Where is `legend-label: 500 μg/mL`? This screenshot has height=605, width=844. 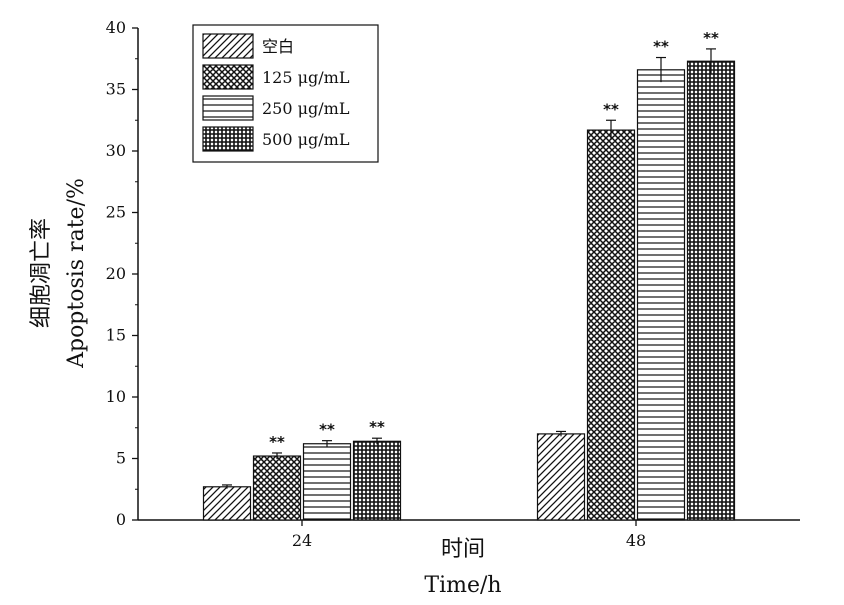 legend-label: 500 μg/mL is located at coordinates (306, 139).